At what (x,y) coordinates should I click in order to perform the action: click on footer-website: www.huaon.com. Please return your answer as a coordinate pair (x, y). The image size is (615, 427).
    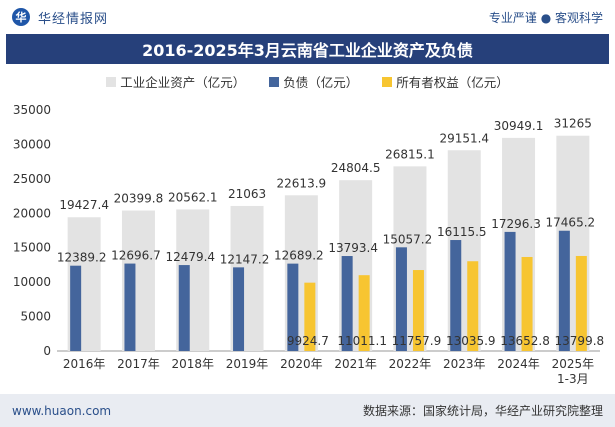
    Looking at the image, I should click on (62, 410).